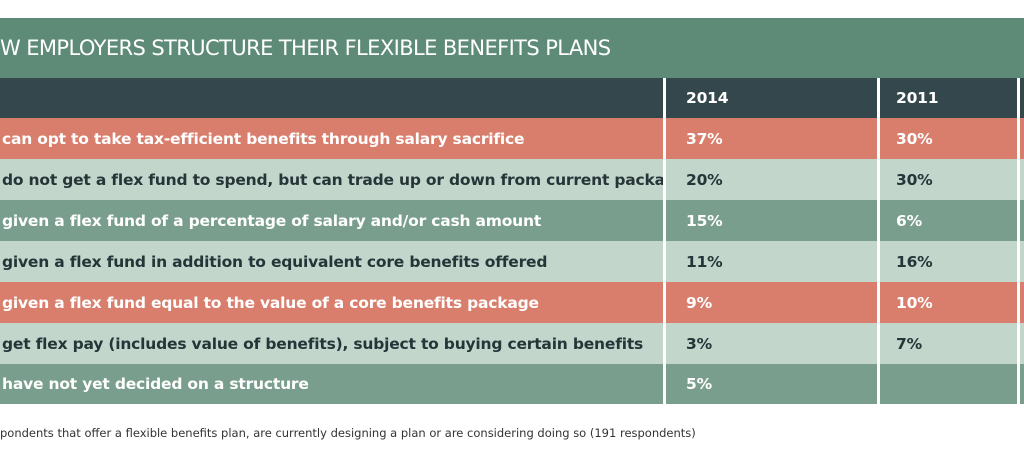 The image size is (1024, 458). Describe the element at coordinates (771, 220) in the screenshot. I see `value-cell: 15%` at that location.